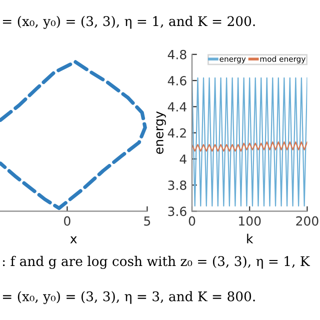 The image size is (320, 320). What do you see at coordinates (161, 132) in the screenshot?
I see `y-axis-title: energy` at bounding box center [161, 132].